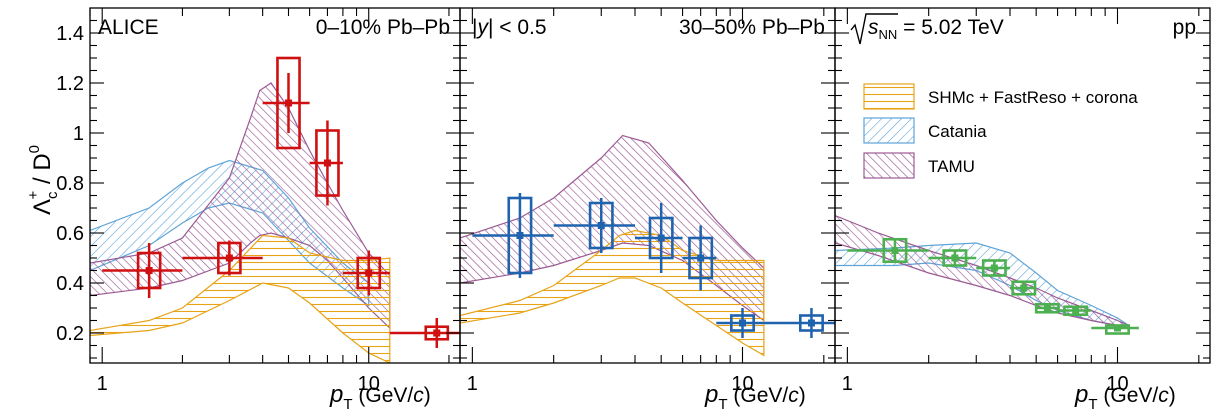 The height and width of the screenshot is (414, 1227). I want to click on legend-entry-catania: Catania, so click(925, 130).